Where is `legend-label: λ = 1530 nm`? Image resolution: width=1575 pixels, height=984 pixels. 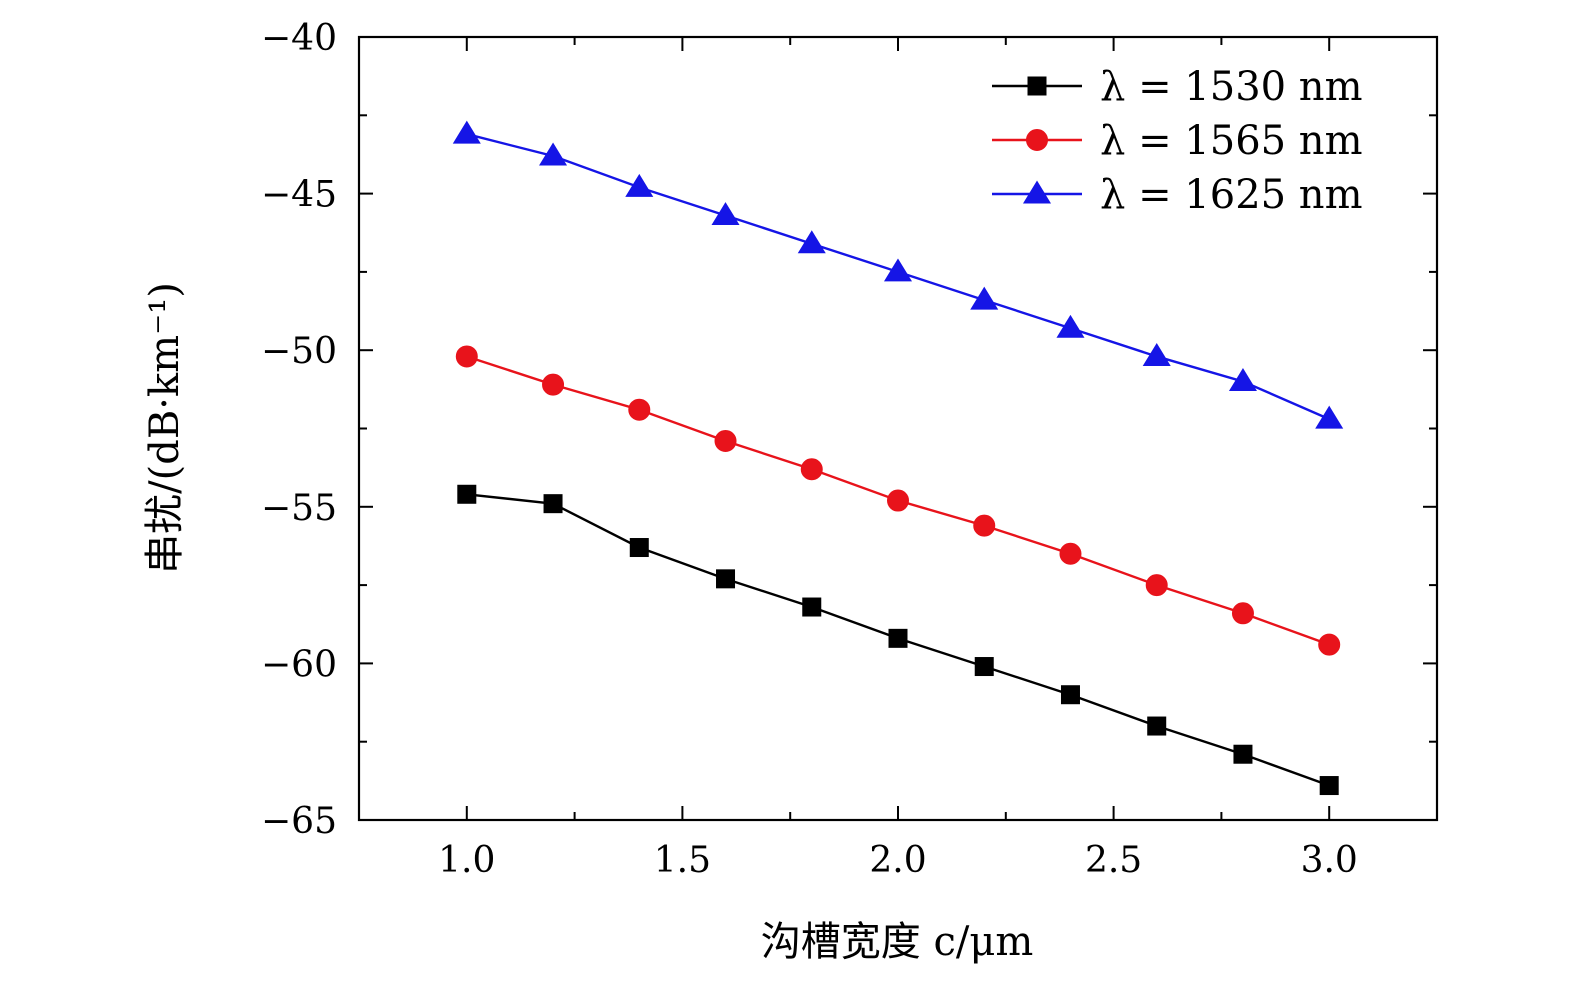
legend-label: λ = 1530 nm is located at coordinates (1231, 87).